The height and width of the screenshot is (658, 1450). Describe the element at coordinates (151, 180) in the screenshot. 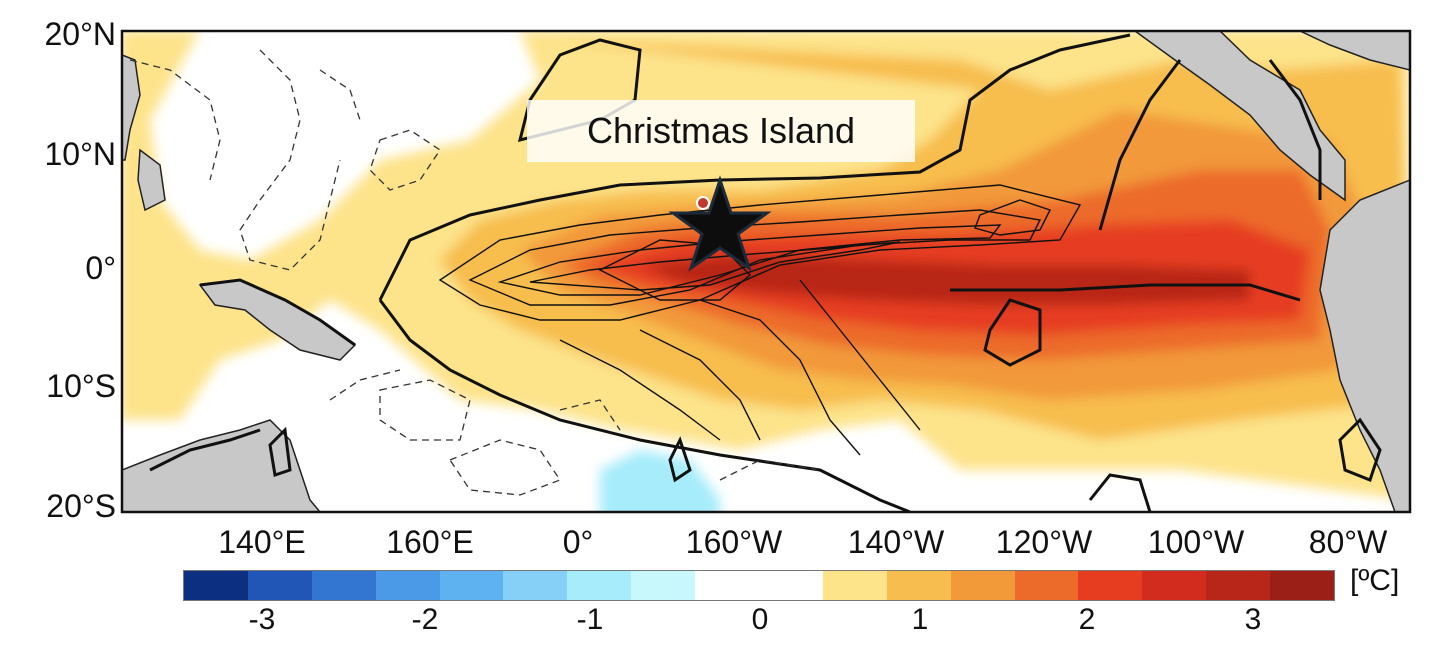

I see `land-borneo-sulawesi` at that location.